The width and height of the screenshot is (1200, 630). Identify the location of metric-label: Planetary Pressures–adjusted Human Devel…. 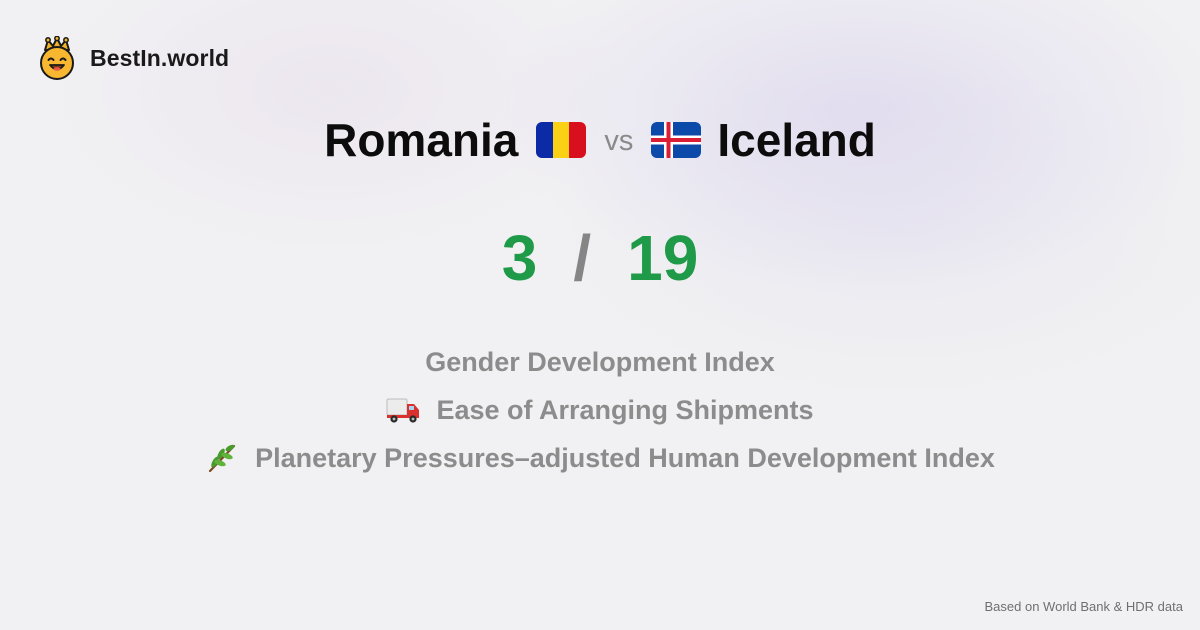
(625, 457).